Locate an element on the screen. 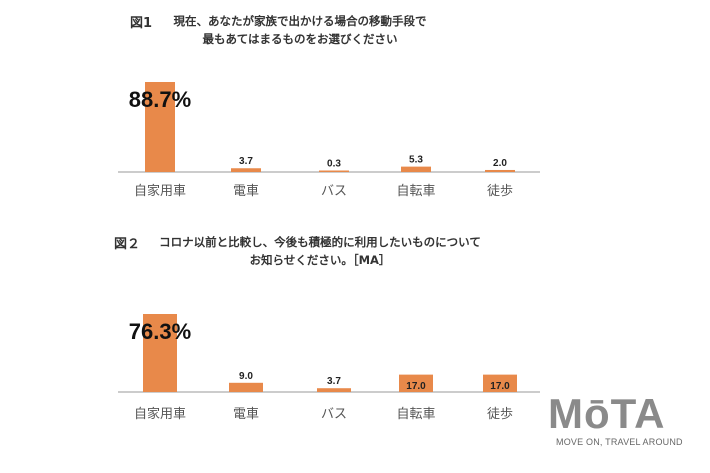 The image size is (710, 473). data-label-1: 88.7% is located at coordinates (160, 99).